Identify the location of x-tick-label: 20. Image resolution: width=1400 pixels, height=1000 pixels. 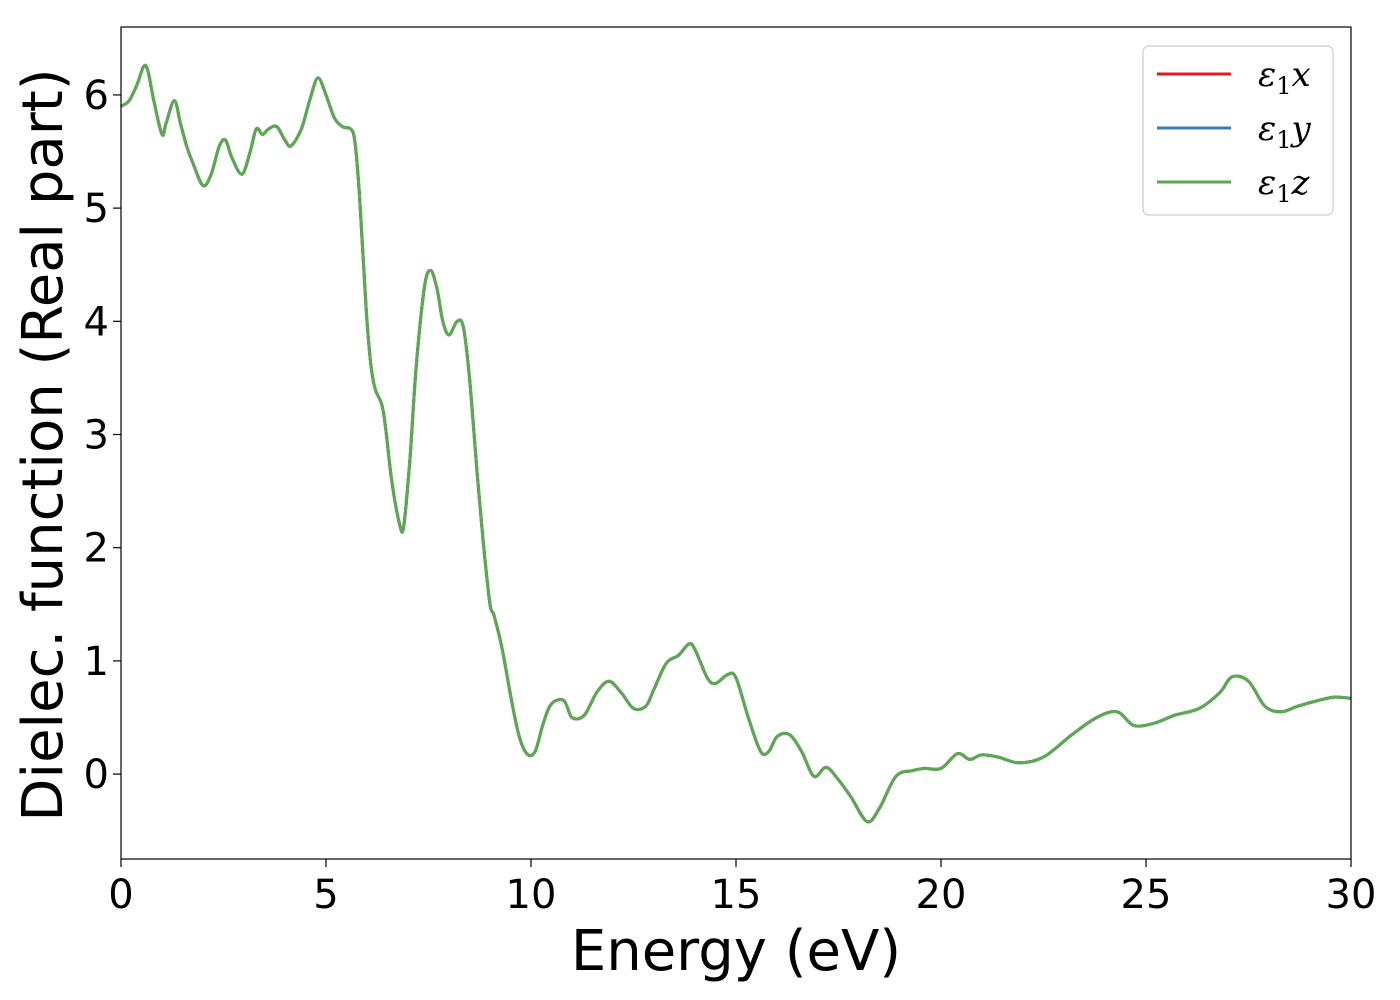
(941, 895).